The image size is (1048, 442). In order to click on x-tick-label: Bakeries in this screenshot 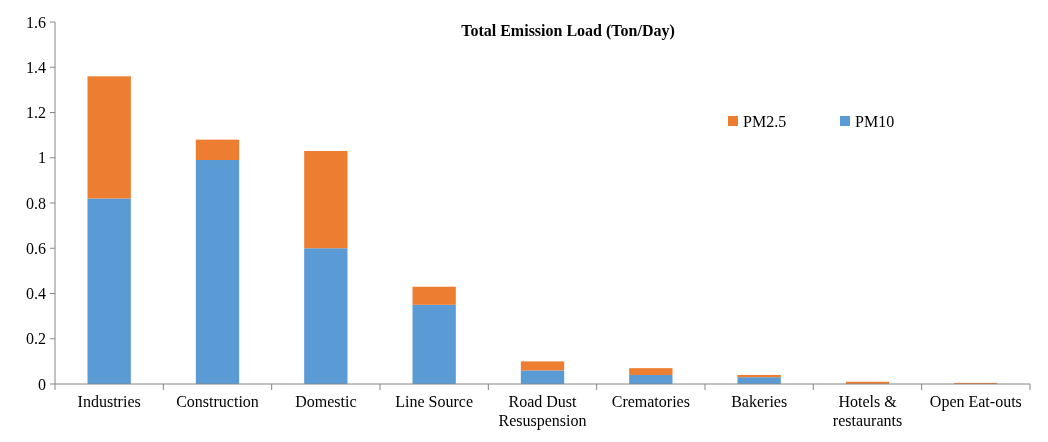, I will do `click(759, 401)`.